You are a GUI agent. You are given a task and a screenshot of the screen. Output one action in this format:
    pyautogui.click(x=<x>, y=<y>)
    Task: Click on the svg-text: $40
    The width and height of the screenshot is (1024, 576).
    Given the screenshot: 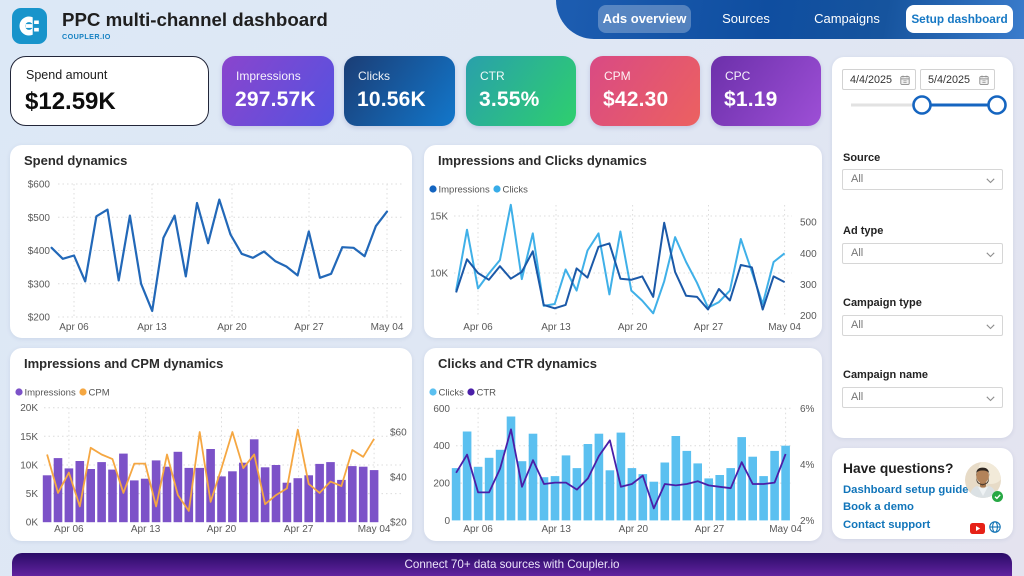 What is the action you would take?
    pyautogui.click(x=398, y=478)
    